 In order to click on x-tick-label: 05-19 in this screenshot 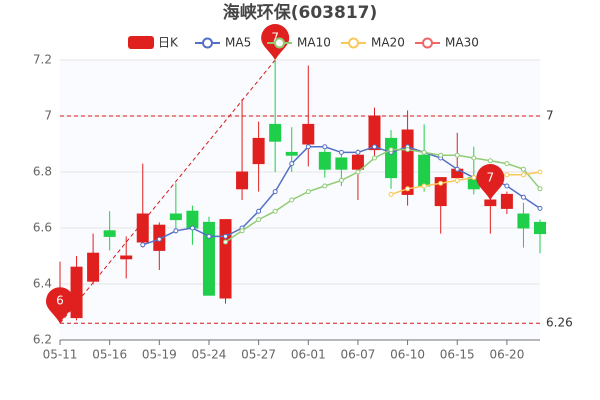, I will do `click(159, 355)`.